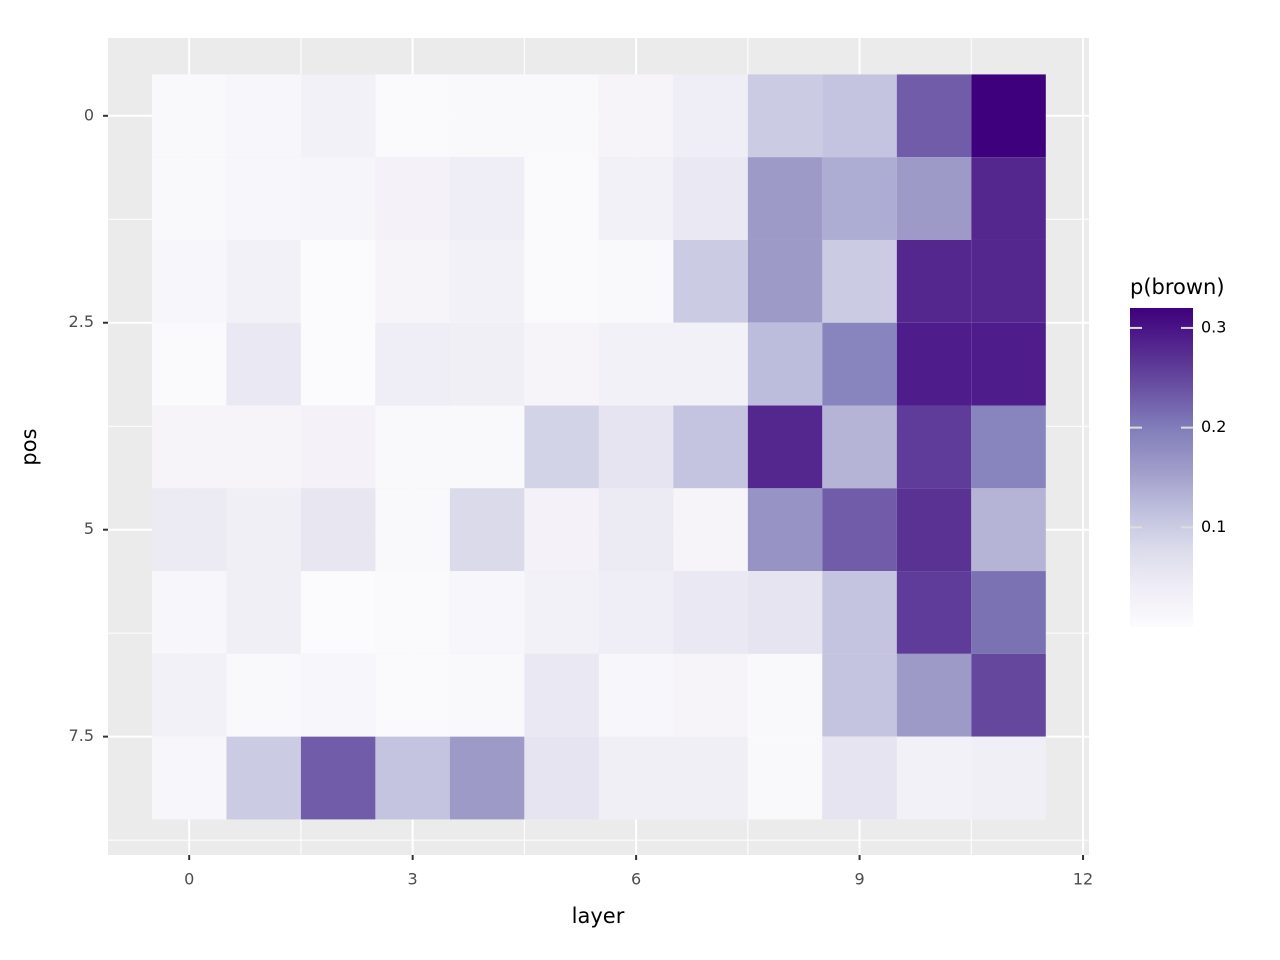 The image size is (1280, 960). I want to click on y-tick-label: 0, so click(89, 114).